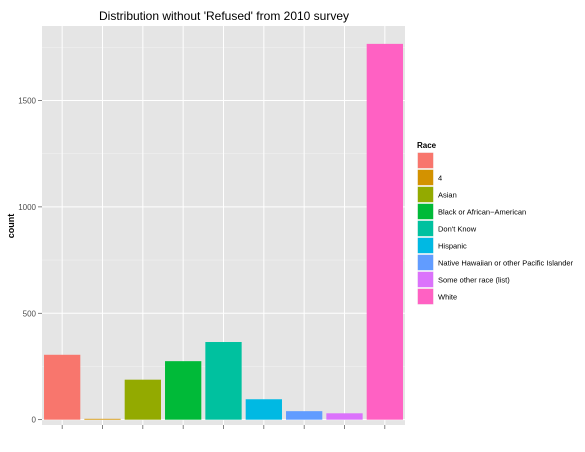 This screenshot has height=452, width=585. I want to click on legend-label: Don't Know, so click(457, 229).